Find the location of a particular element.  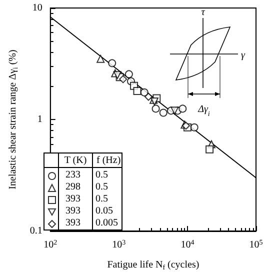

legend-label: 393 0.5 is located at coordinates (84, 199).